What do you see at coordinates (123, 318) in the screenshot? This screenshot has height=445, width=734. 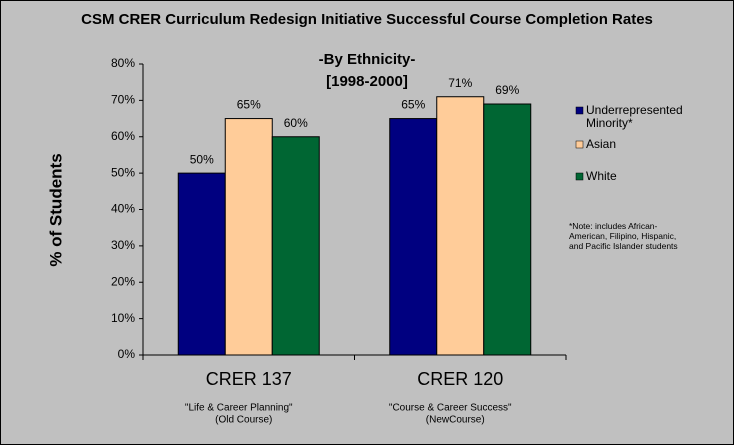 I see `y-tick-label: 10%` at bounding box center [123, 318].